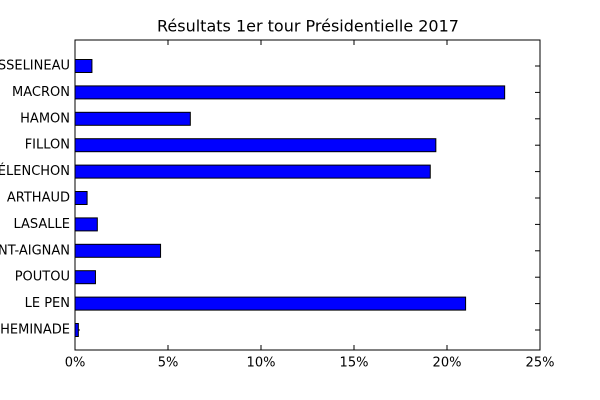 This screenshot has height=400, width=600. I want to click on y-tick-label: ASSELINEAU, so click(35, 66).